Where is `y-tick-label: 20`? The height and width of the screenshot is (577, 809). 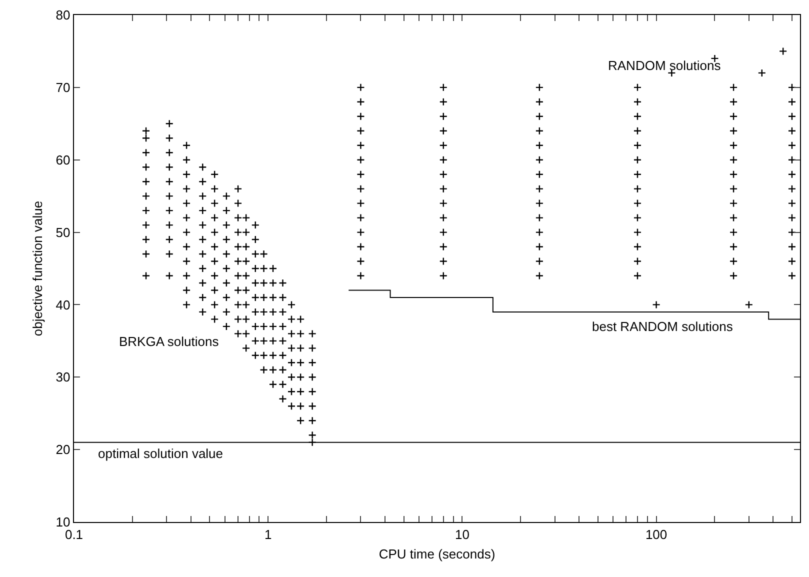 y-tick-label: 20 is located at coordinates (63, 450).